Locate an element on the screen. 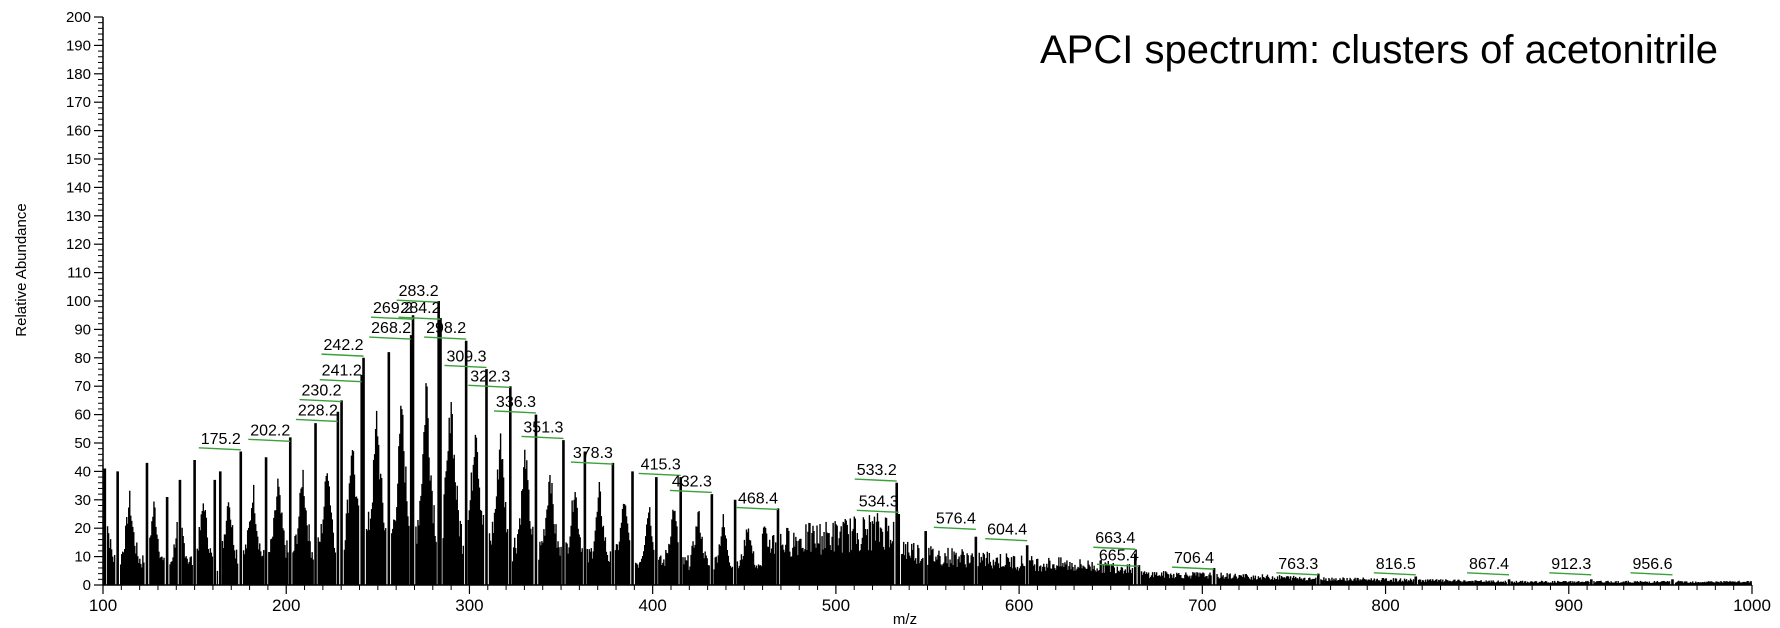 The image size is (1780, 628). y-tick-label: 20 is located at coordinates (82, 528).